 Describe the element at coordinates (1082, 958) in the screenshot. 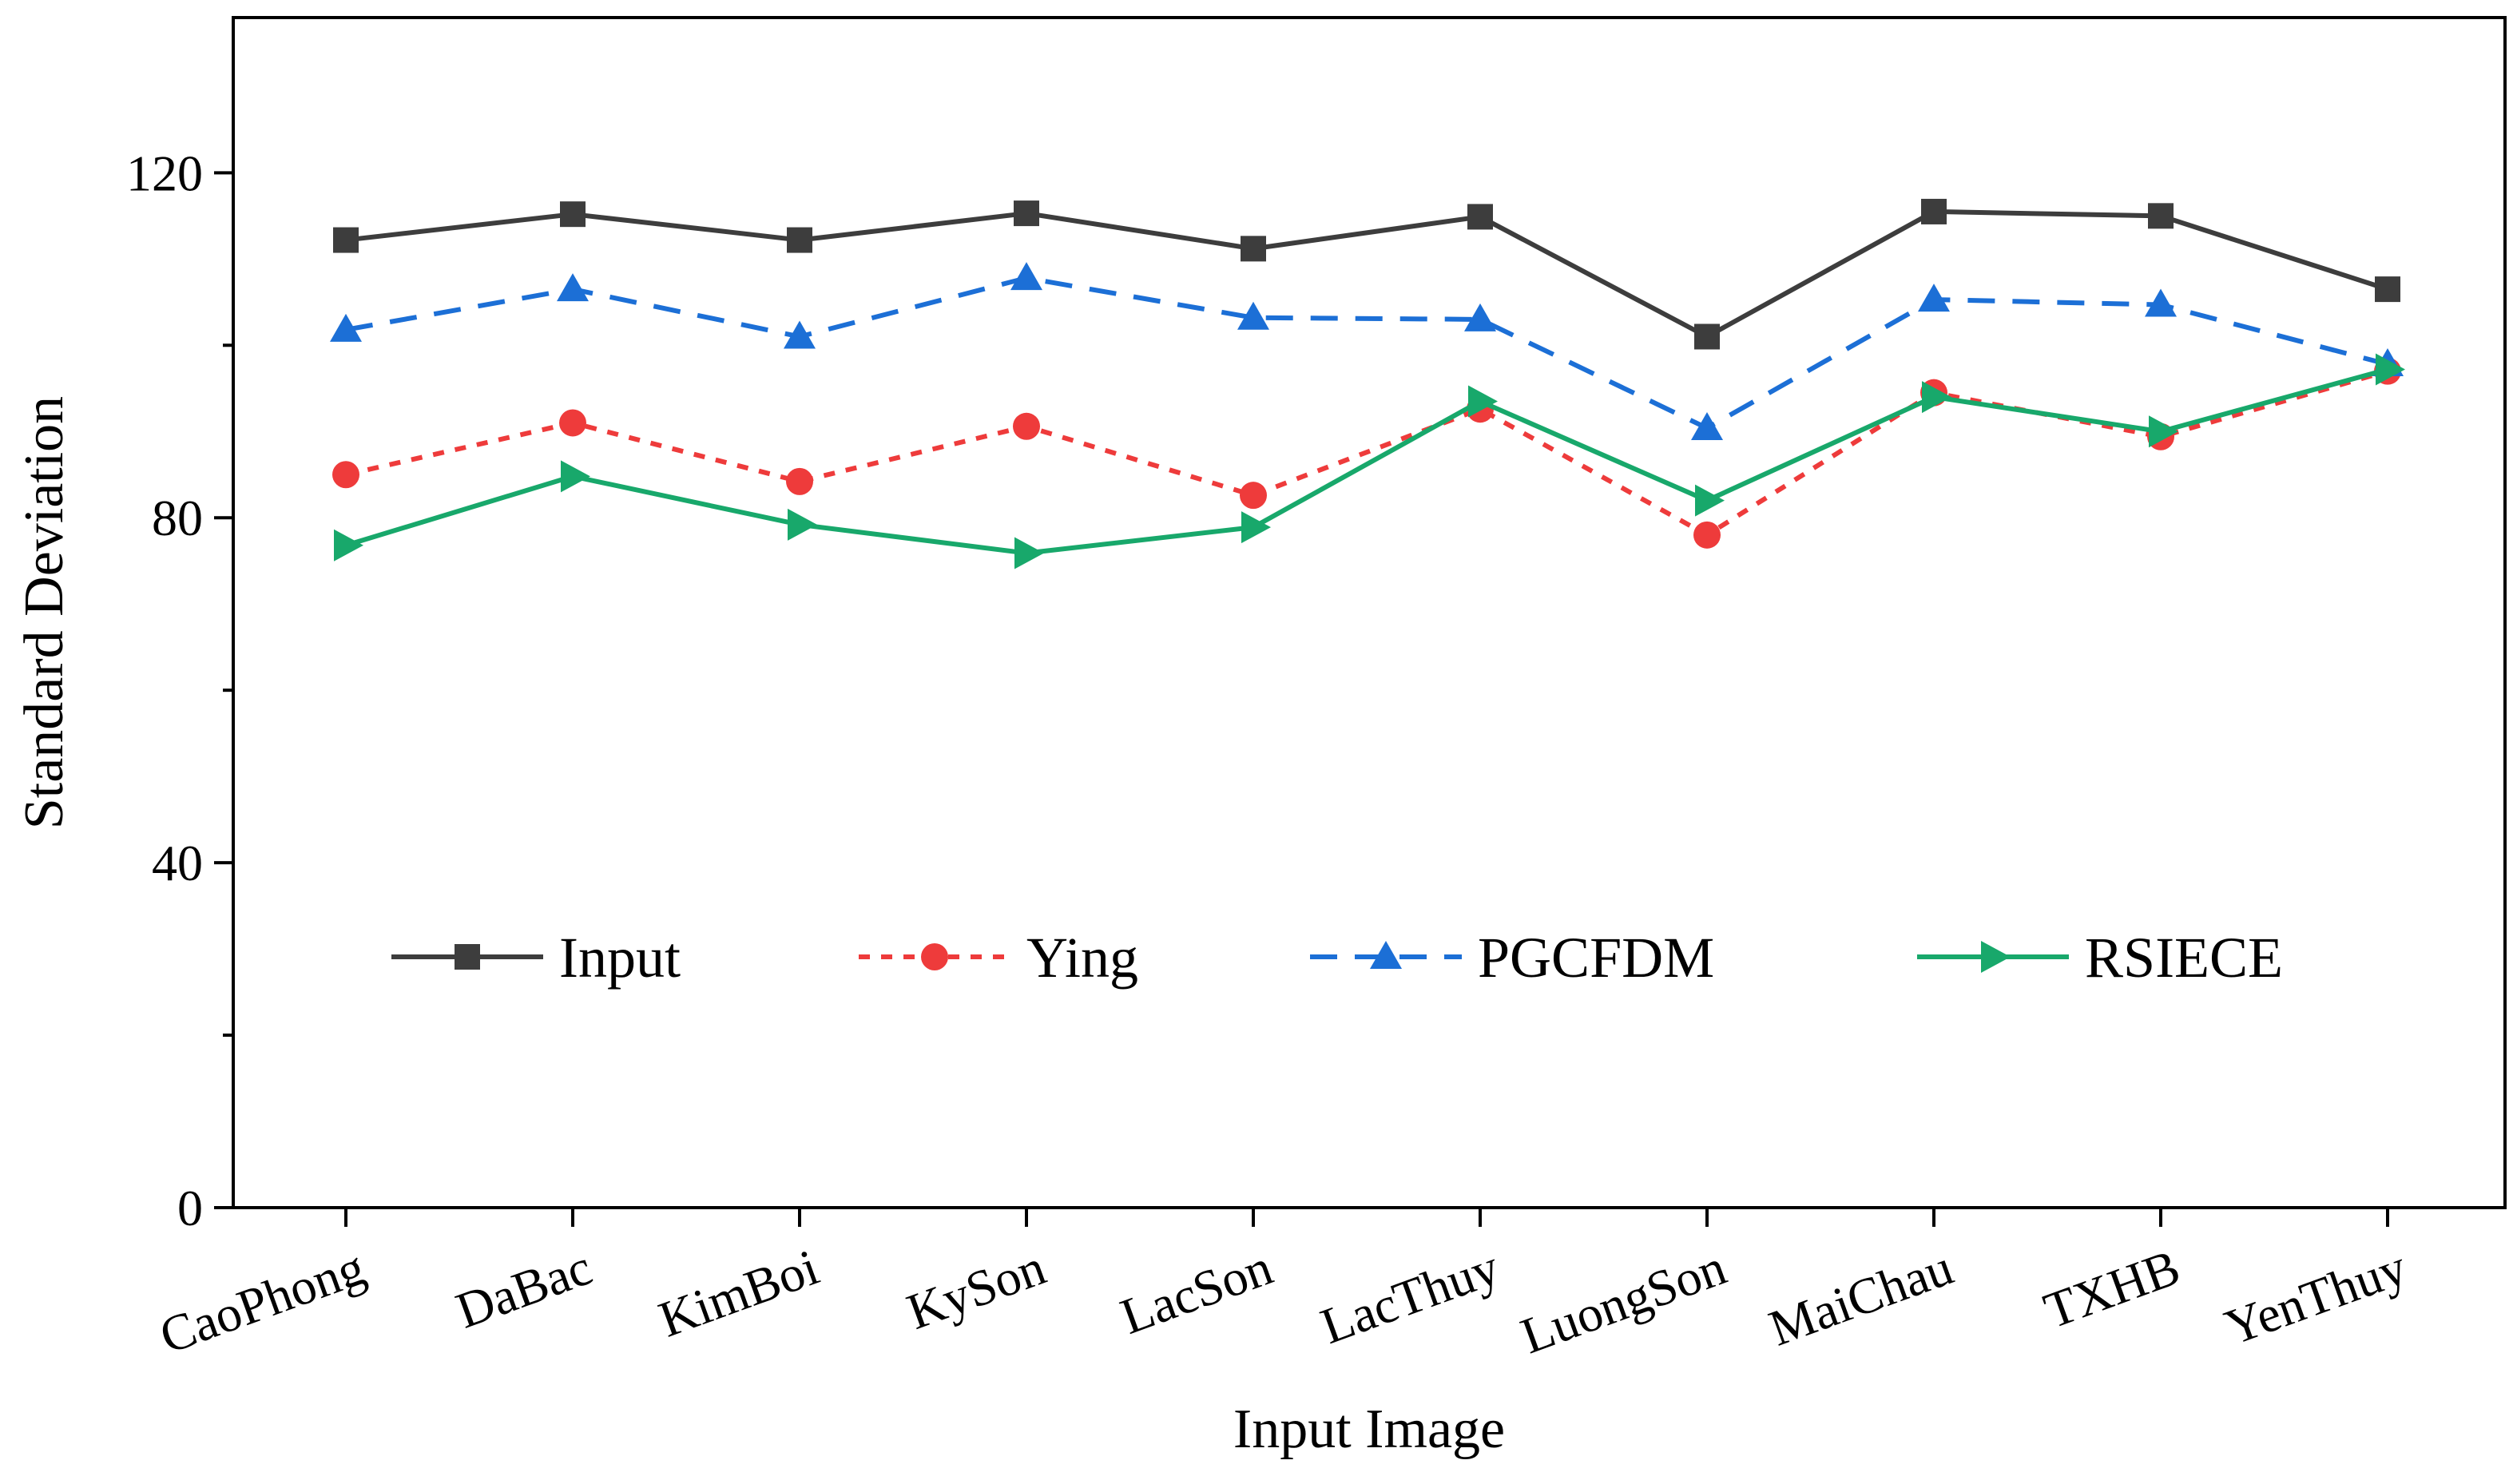

I see `legend-label: Ying` at that location.